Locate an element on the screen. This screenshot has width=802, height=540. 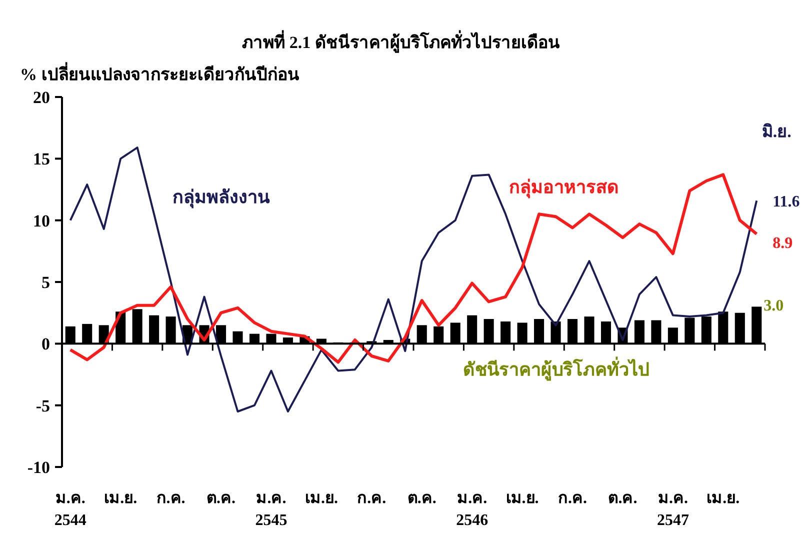
x-tick-label: ม.ค. 2545 is located at coordinates (271, 509).